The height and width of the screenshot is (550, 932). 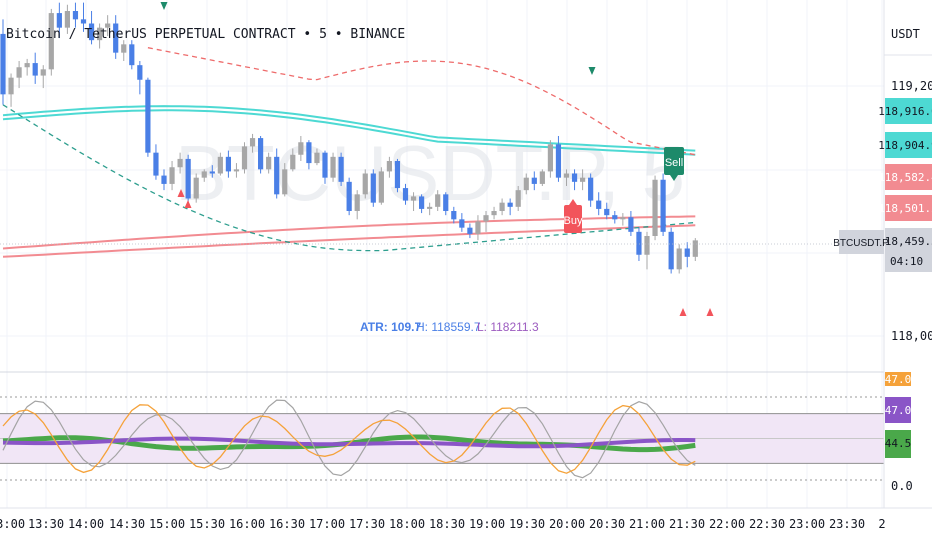 What do you see at coordinates (898, 443) in the screenshot?
I see `osc-value-text: 44.5` at bounding box center [898, 443].